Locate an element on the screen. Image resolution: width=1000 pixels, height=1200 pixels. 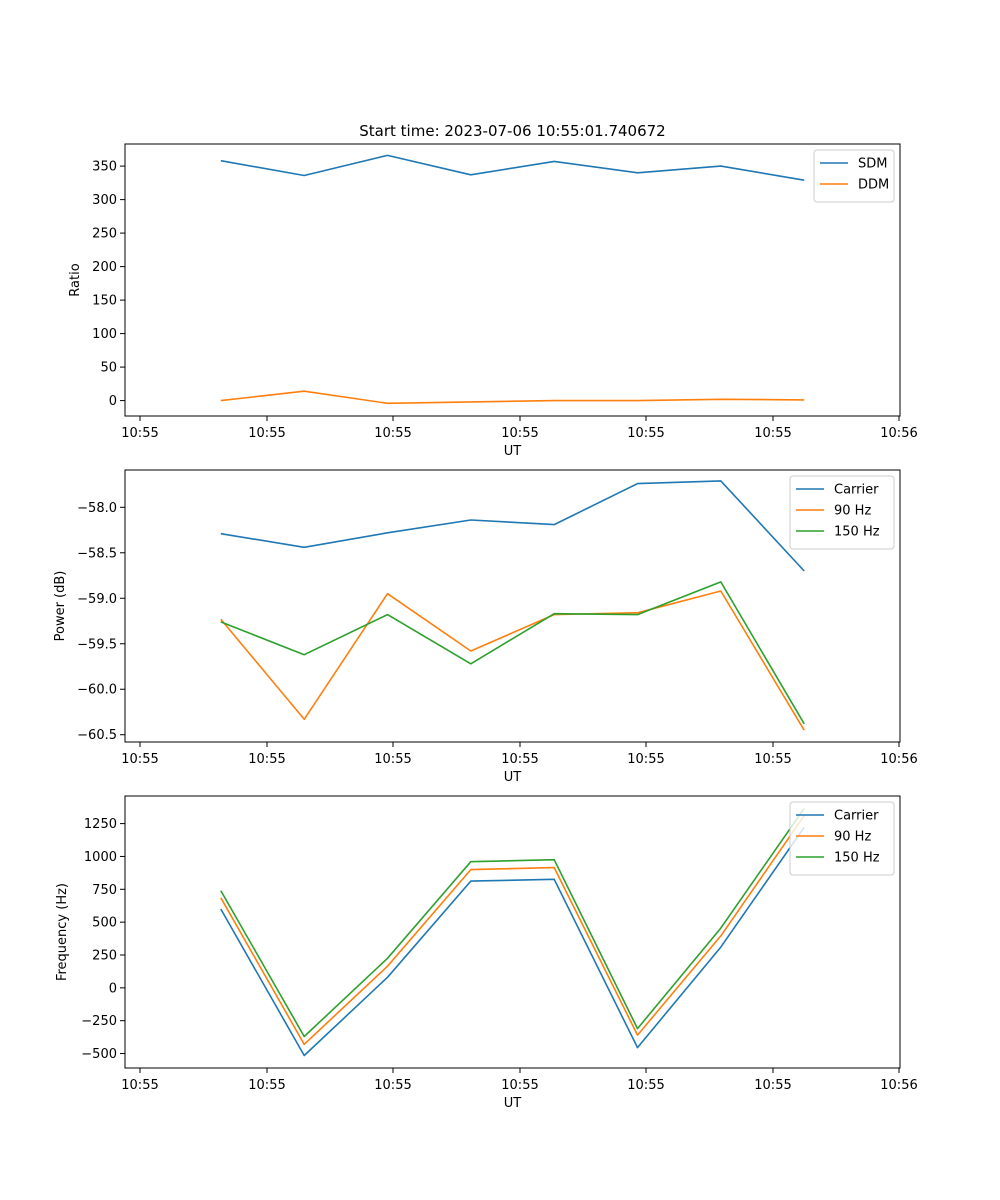
frequency-y-tick-label: 1250 is located at coordinates (100, 824).